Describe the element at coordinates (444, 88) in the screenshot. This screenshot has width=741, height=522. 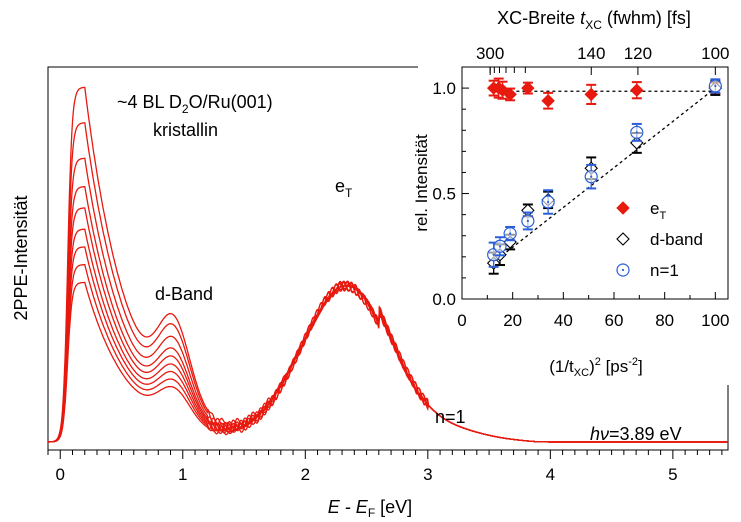
I see `inset-y-tick-label: 1.0` at that location.